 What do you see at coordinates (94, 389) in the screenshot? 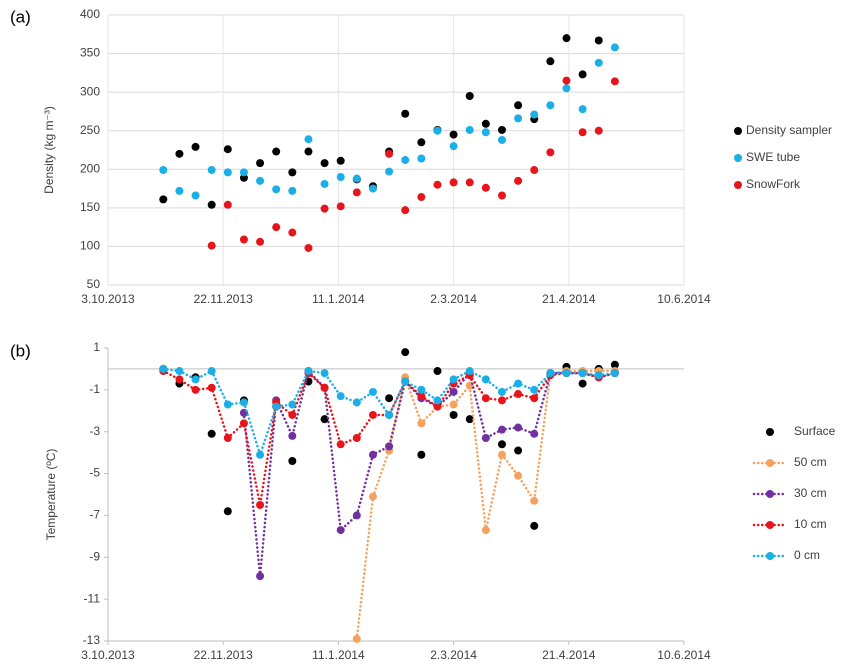
I see `y-tick-label: -1` at bounding box center [94, 389].